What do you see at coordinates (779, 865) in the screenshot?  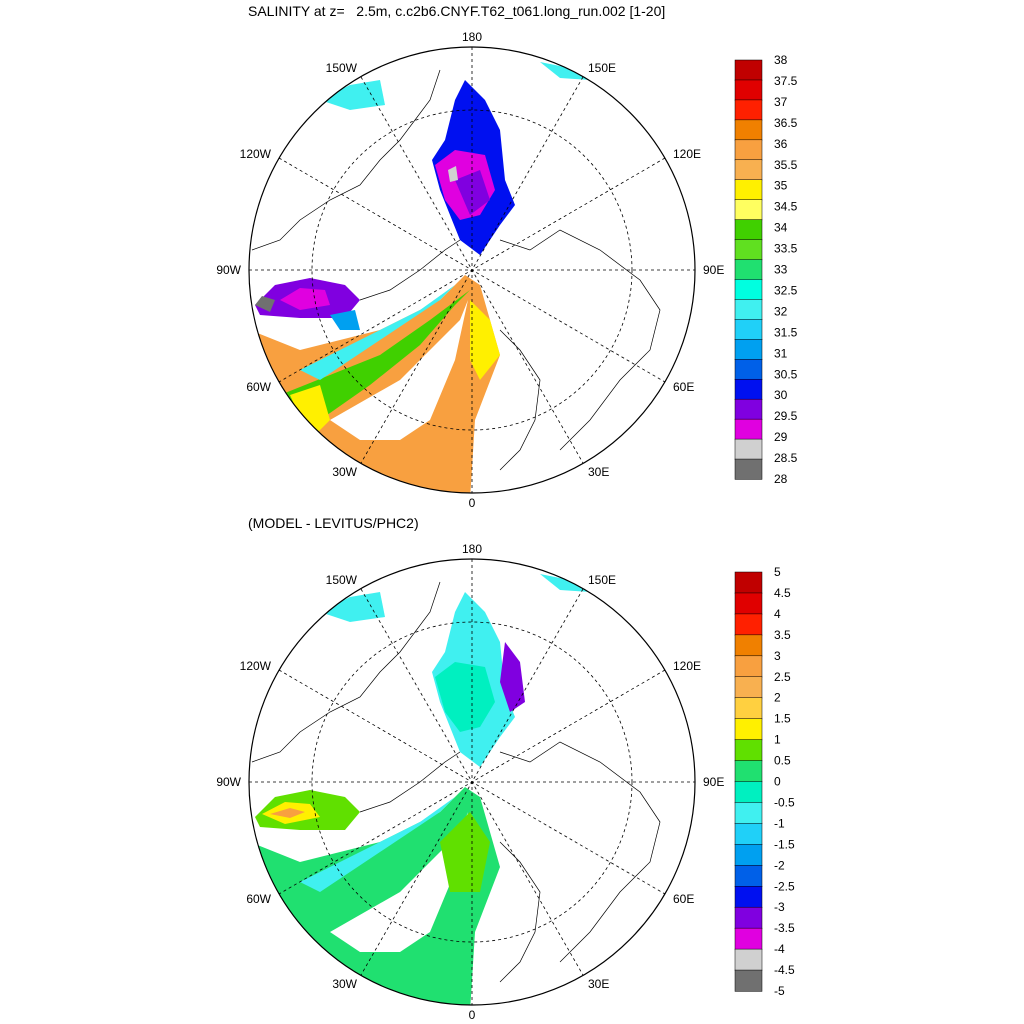 I see `bottom-colorbar-label: -2` at bounding box center [779, 865].